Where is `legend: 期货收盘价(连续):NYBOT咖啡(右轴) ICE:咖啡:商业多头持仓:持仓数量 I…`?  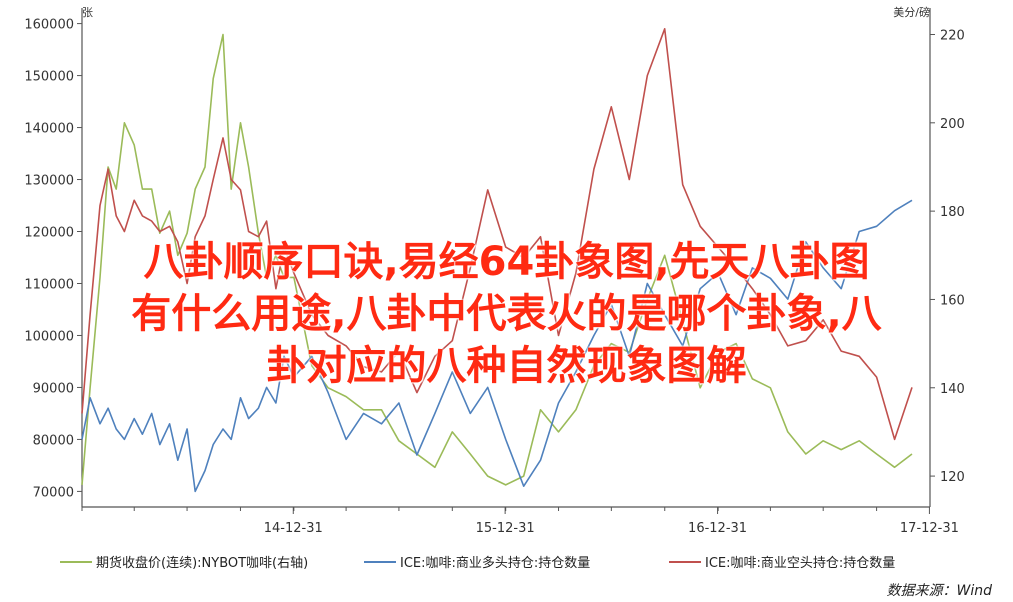 legend: 期货收盘价(连续):NYBOT咖啡(右轴) ICE:咖啡:商业多头持仓:持仓数量 I… is located at coordinates (477, 563).